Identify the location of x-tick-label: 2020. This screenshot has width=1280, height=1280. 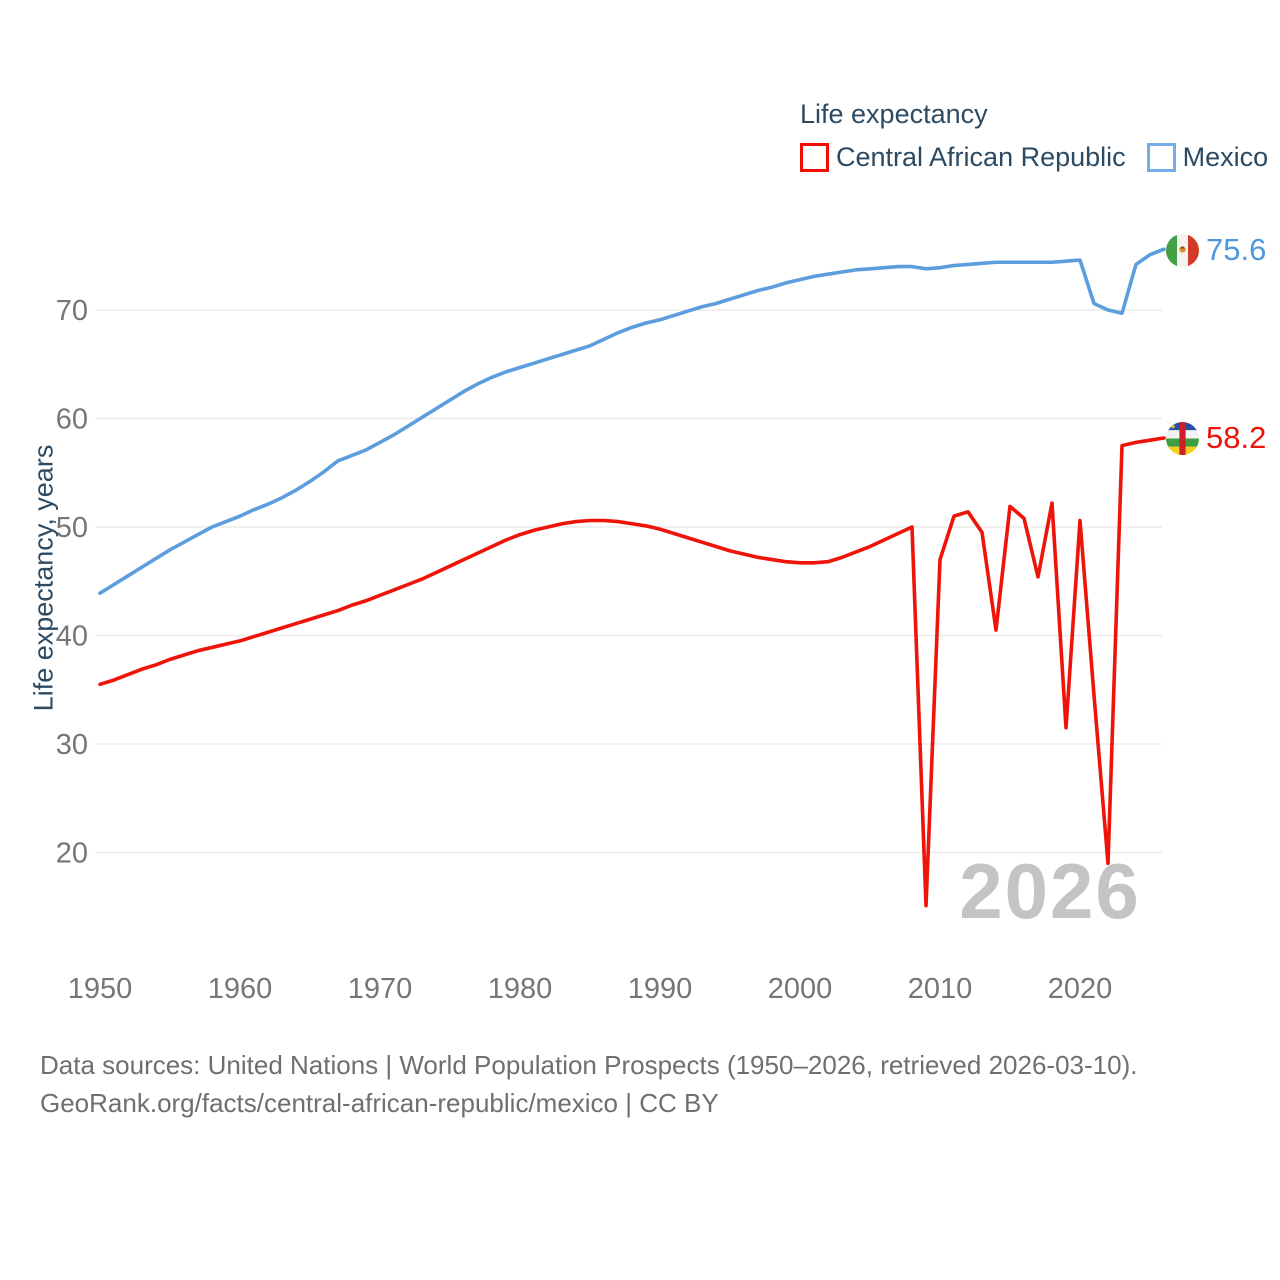
(1080, 989).